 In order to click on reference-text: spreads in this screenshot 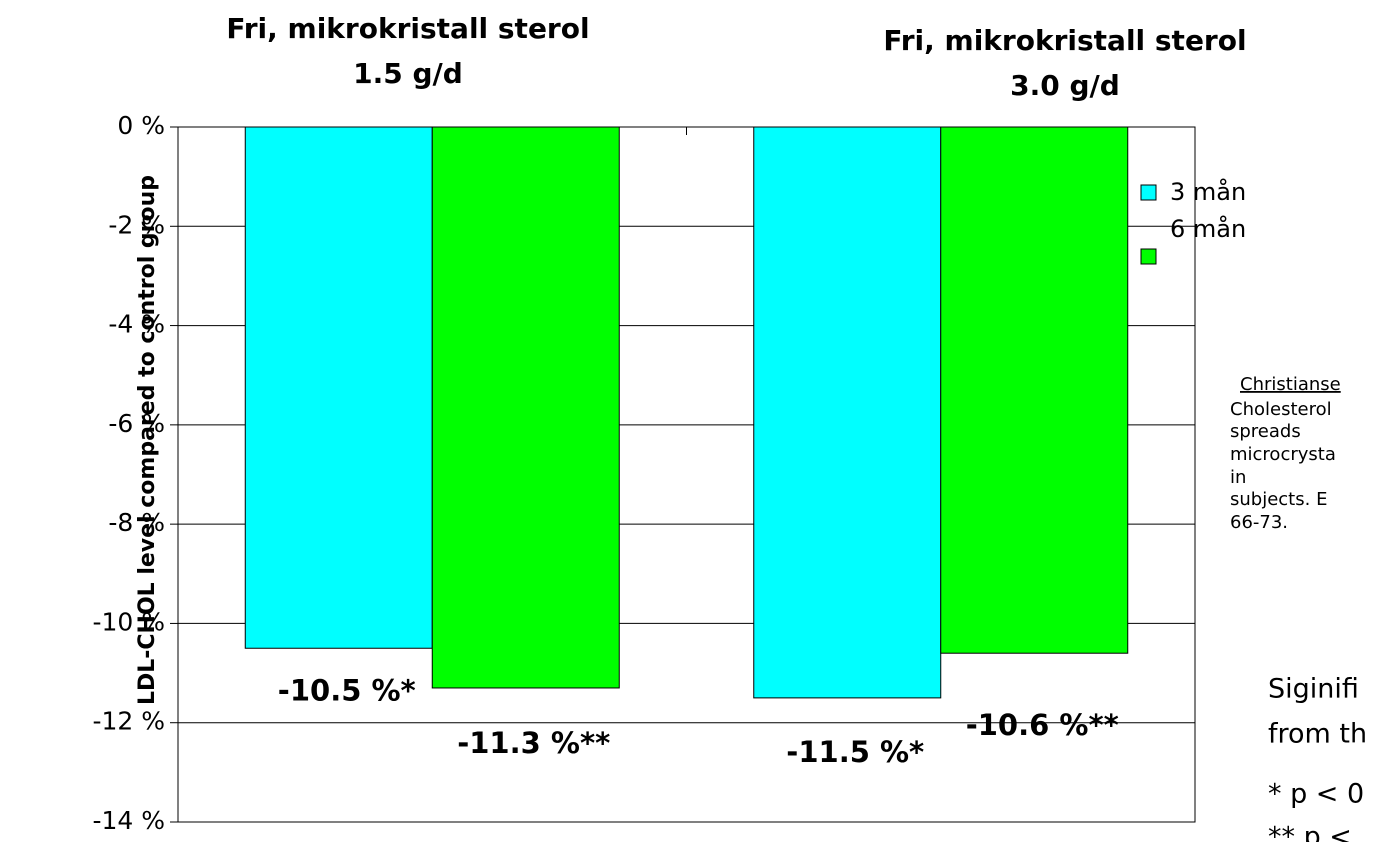, I will do `click(1265, 431)`.